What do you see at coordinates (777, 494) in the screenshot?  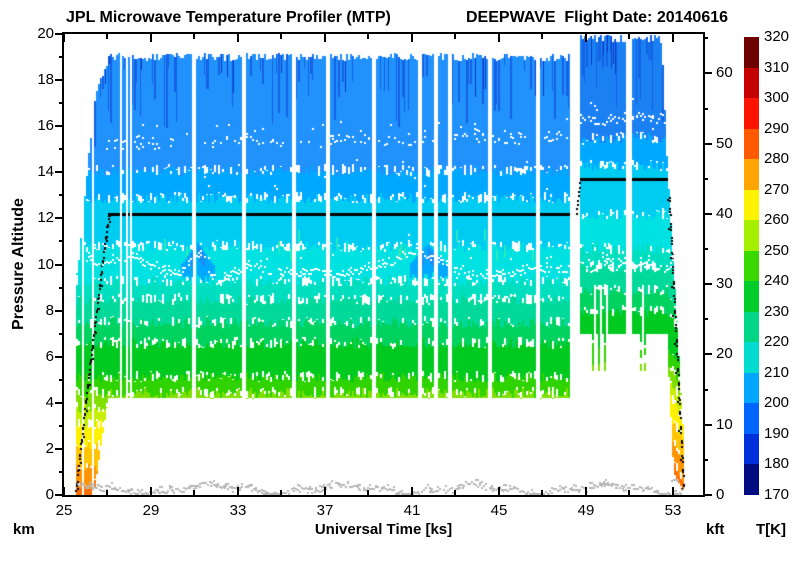 I see `colorbar-tick-label: 170` at bounding box center [777, 494].